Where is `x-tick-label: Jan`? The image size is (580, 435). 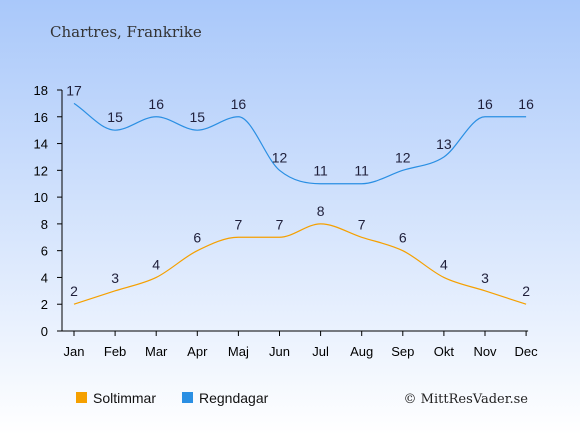 x-tick-label: Jan is located at coordinates (74, 351).